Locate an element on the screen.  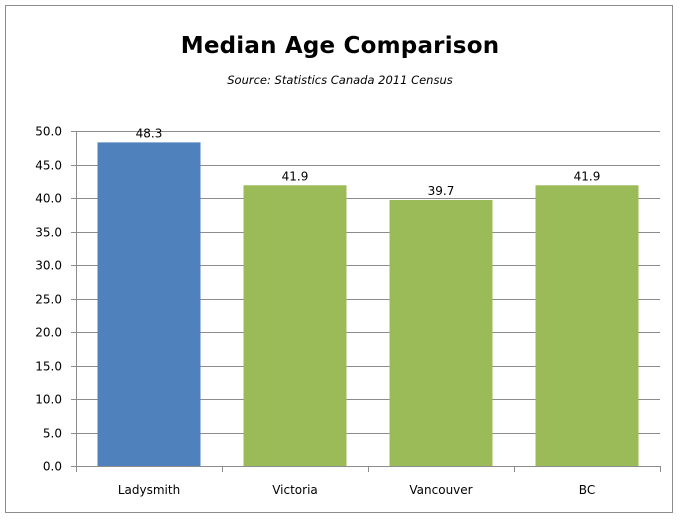
x-tick-label: BC is located at coordinates (587, 490).